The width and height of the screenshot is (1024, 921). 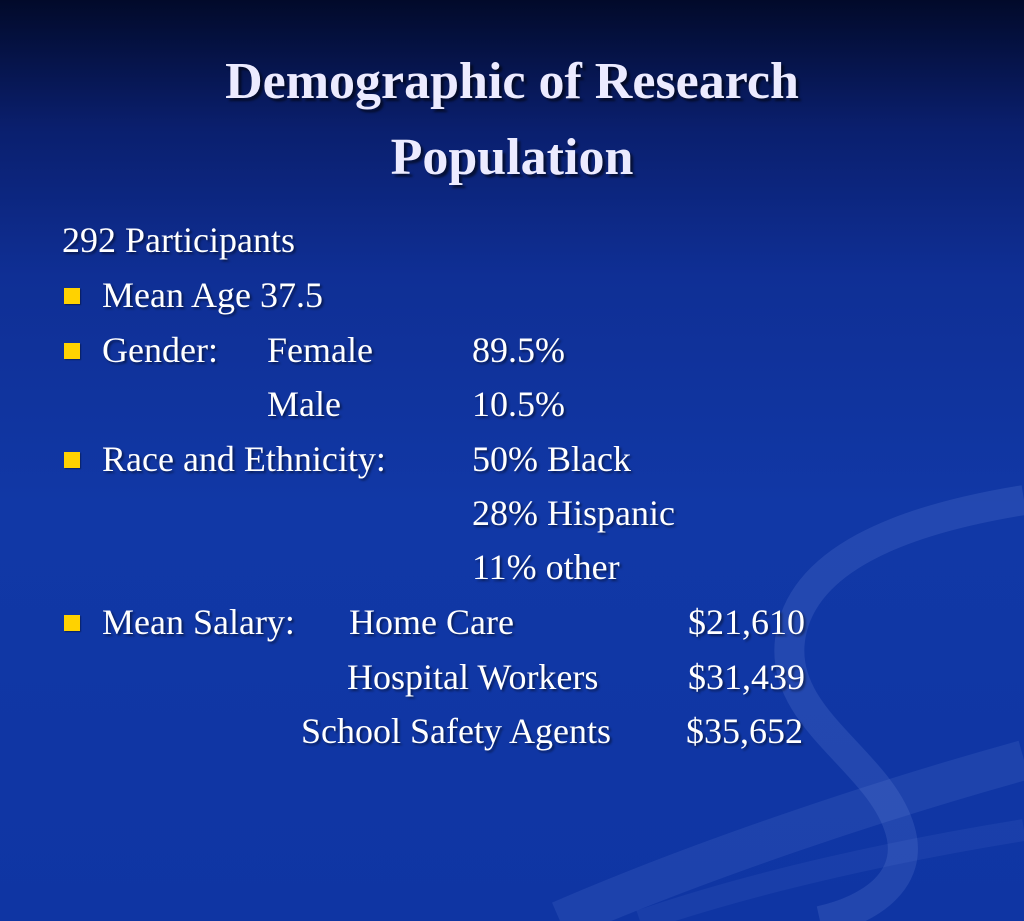 What do you see at coordinates (178, 240) in the screenshot?
I see `participants-count: 292 Participants` at bounding box center [178, 240].